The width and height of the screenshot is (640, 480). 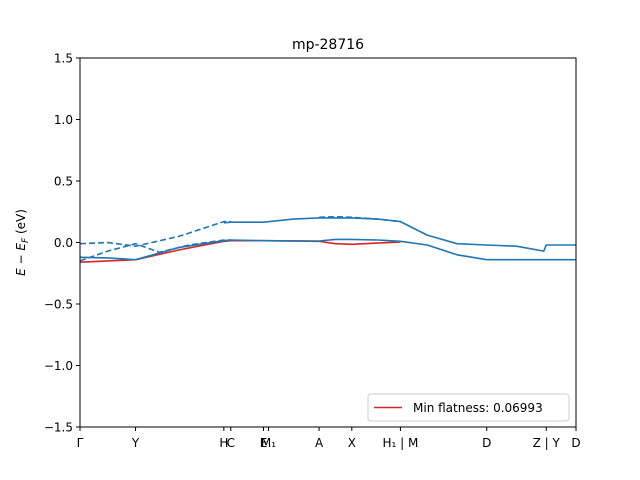 I want to click on y-tick-label: 1.5, so click(x=63, y=59).